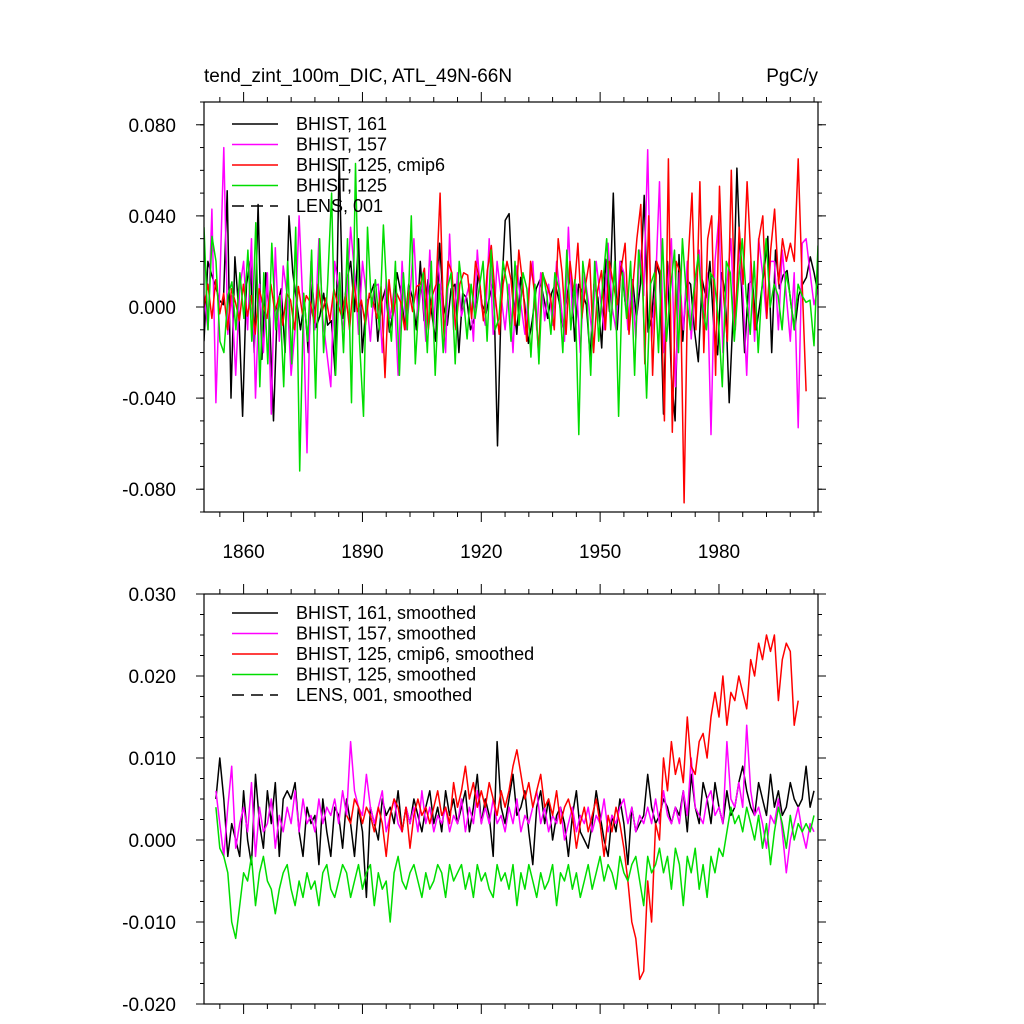 Image resolution: width=1024 pixels, height=1024 pixels. Describe the element at coordinates (341, 124) in the screenshot. I see `top-legend-label-bhist-161: BHIST, 161` at that location.